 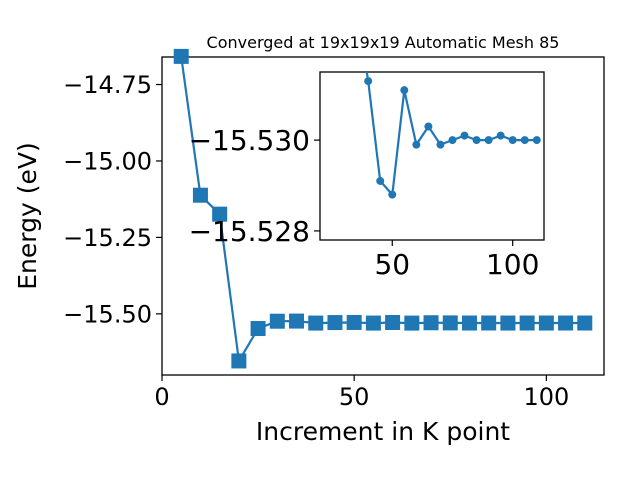 I want to click on main-y-tick-label: −14.75, so click(x=107, y=85).